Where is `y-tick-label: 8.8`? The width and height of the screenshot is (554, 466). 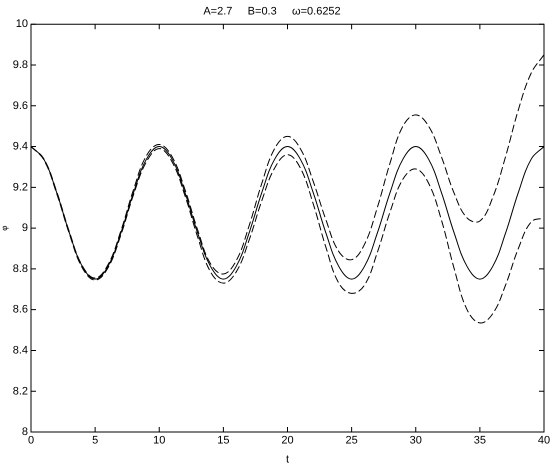
y-tick-label: 8.8 is located at coordinates (20, 268).